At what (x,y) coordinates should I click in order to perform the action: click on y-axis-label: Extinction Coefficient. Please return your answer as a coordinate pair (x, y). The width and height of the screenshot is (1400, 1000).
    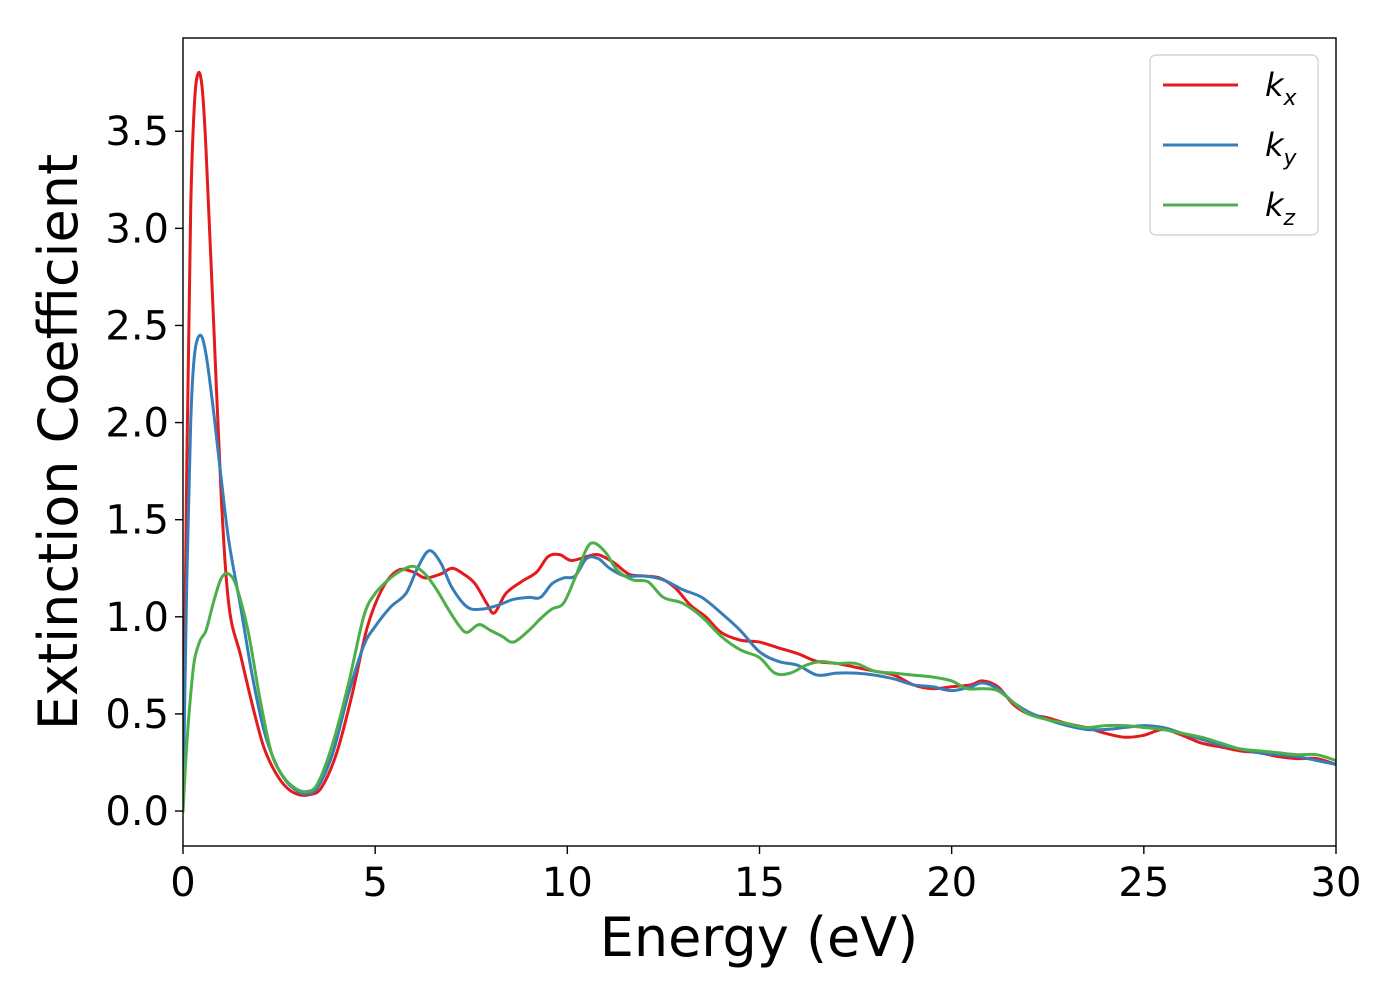
    Looking at the image, I should click on (58, 442).